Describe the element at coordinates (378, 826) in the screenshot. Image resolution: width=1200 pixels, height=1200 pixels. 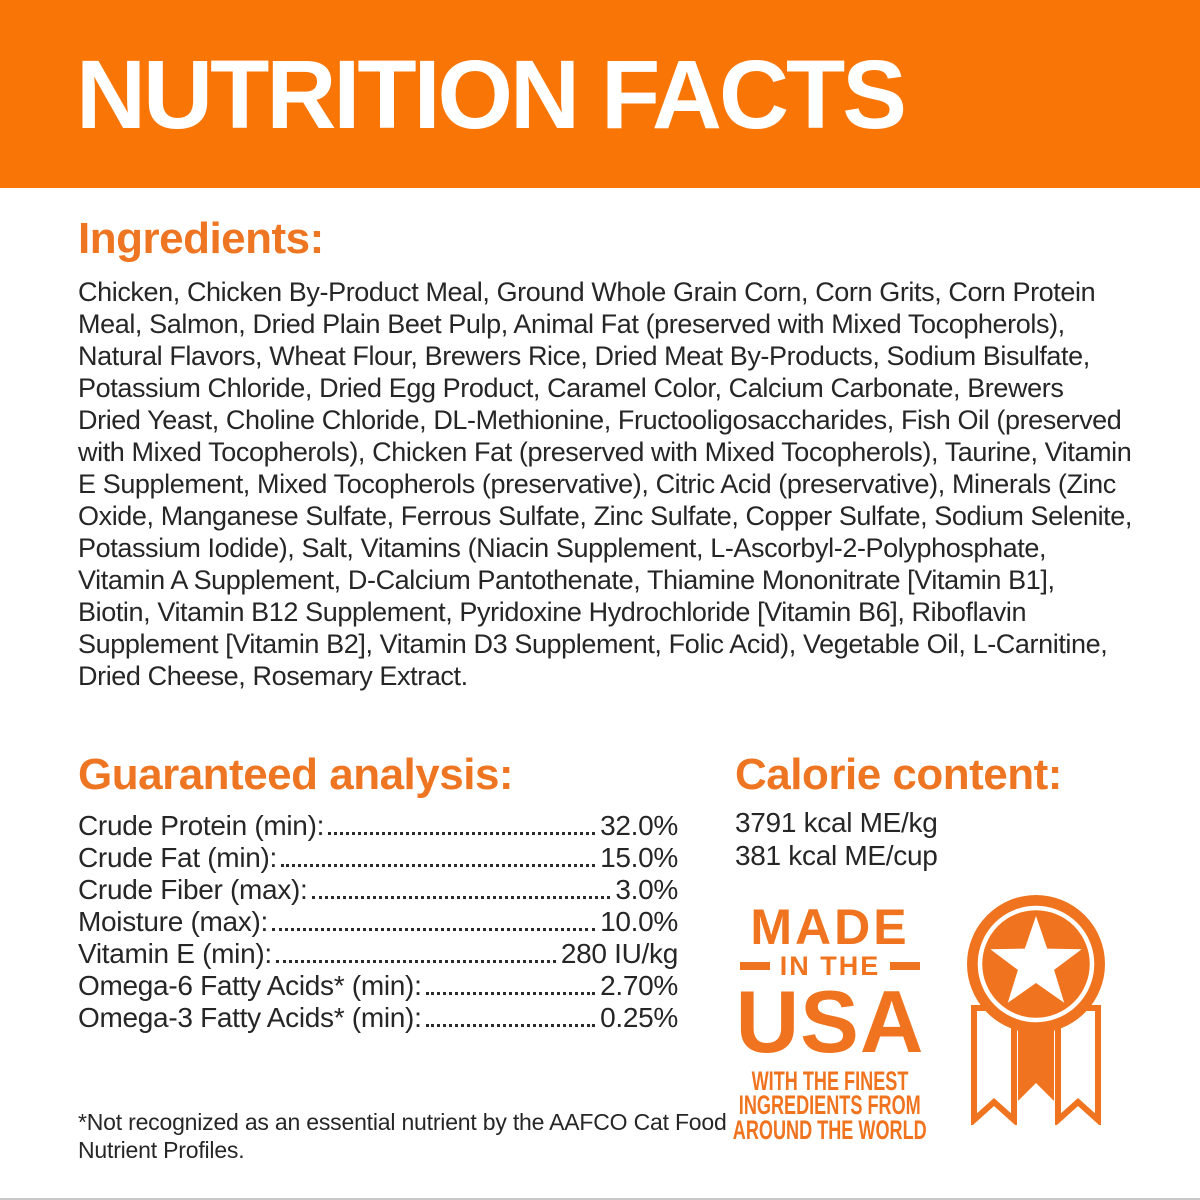
I see `analysis-row: Crude Protein (min): 32.0%` at that location.